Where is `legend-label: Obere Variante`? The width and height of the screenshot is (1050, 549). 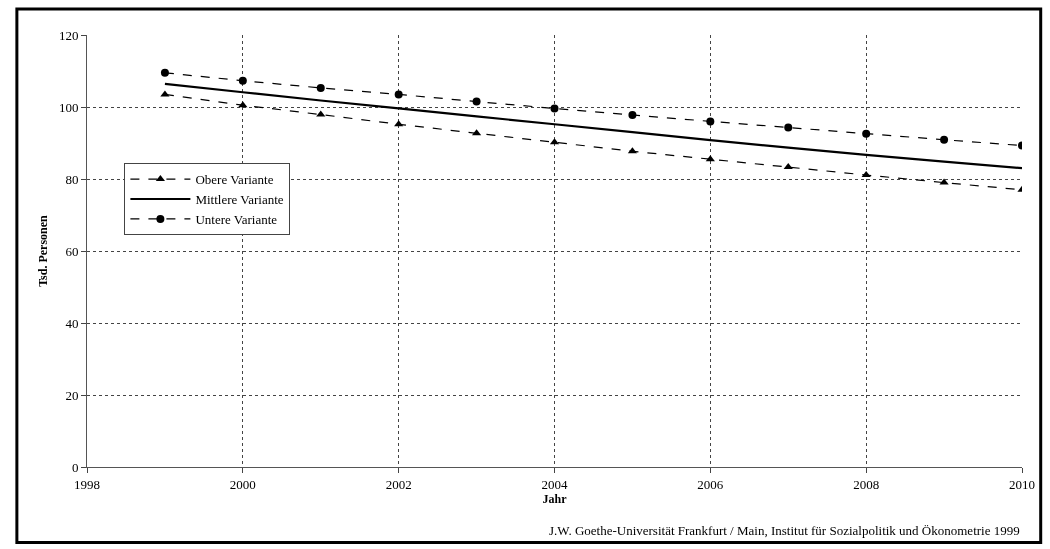 legend-label: Obere Variante is located at coordinates (234, 180).